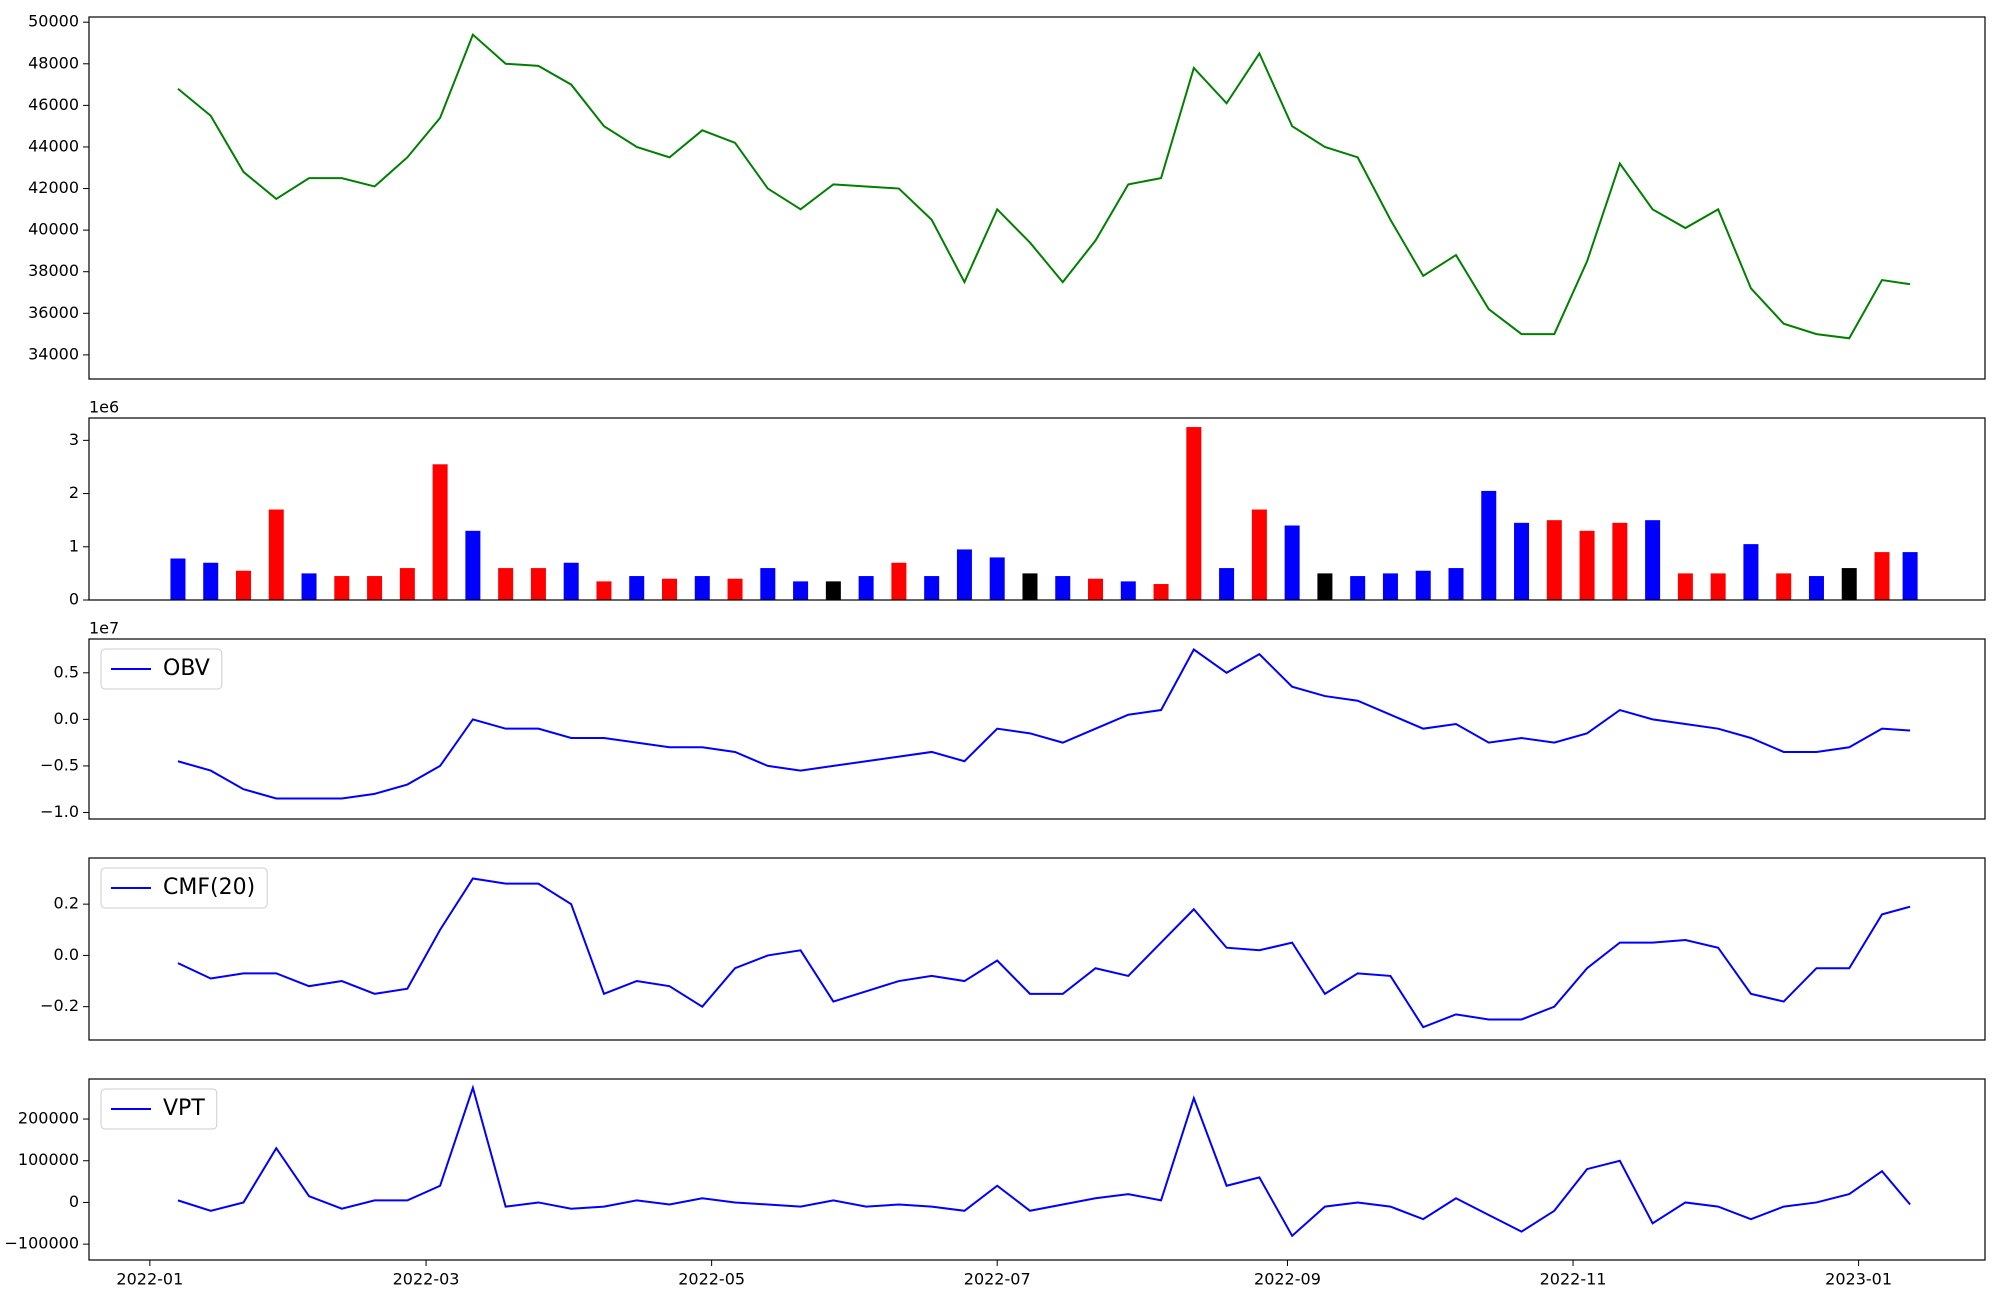 This screenshot has width=2000, height=1300. What do you see at coordinates (66, 671) in the screenshot?
I see `y-tick-label: 0.5` at bounding box center [66, 671].